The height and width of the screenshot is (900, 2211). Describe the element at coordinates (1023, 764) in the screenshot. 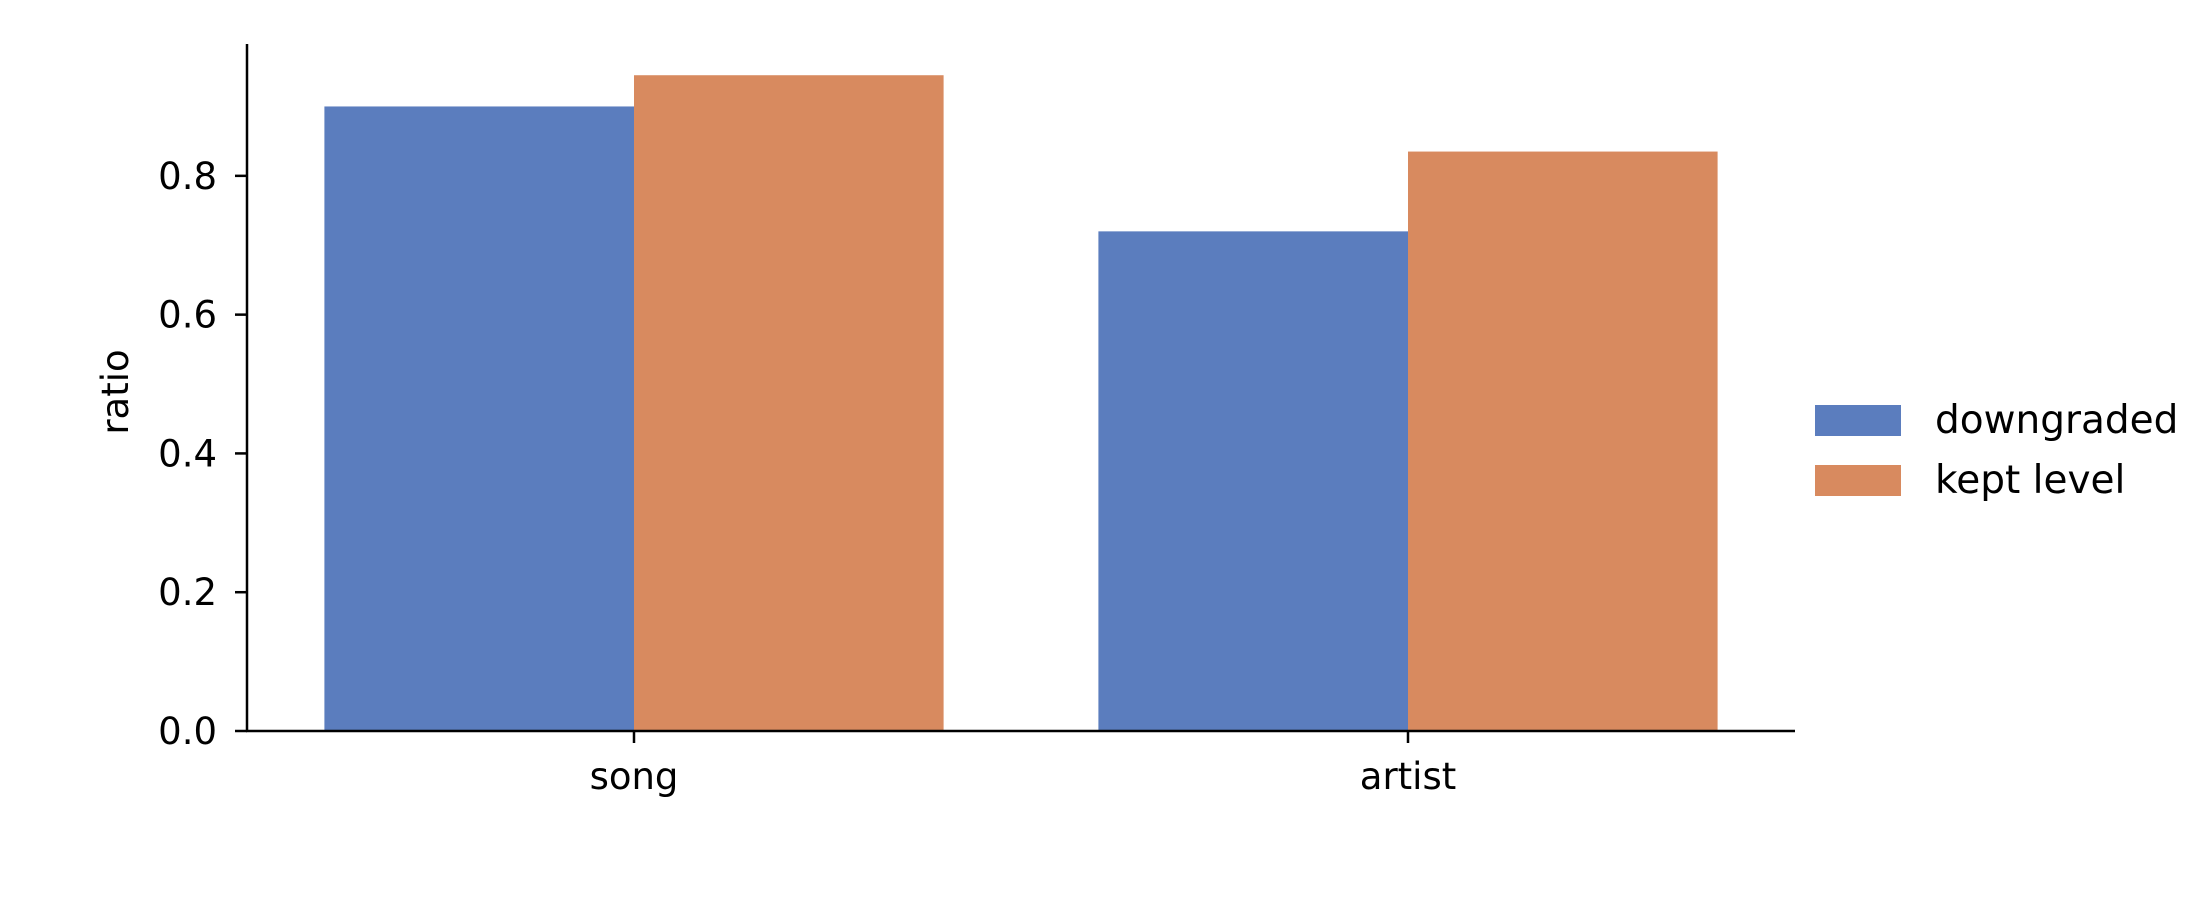

I see `x-ticks-group: song artist` at that location.